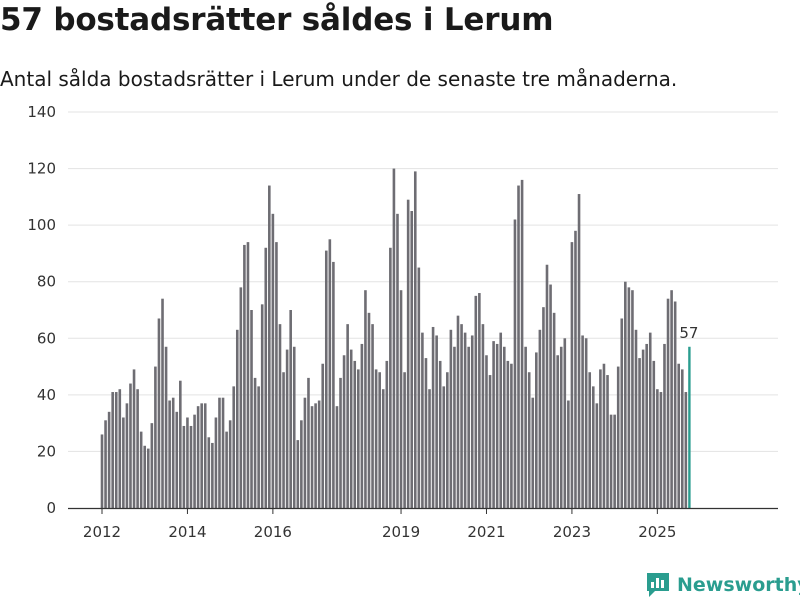 This screenshot has width=800, height=600. What do you see at coordinates (273, 532) in the screenshot?
I see `x-tick-label: 2016` at bounding box center [273, 532].